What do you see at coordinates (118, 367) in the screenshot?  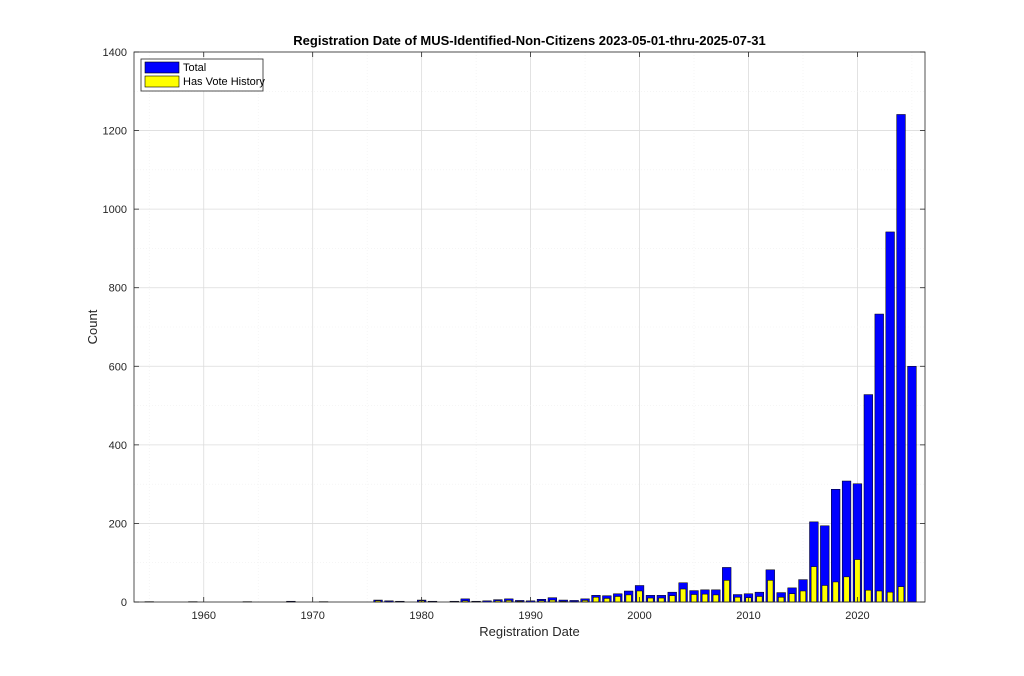 I see `y-tick-label: 600` at bounding box center [118, 367].